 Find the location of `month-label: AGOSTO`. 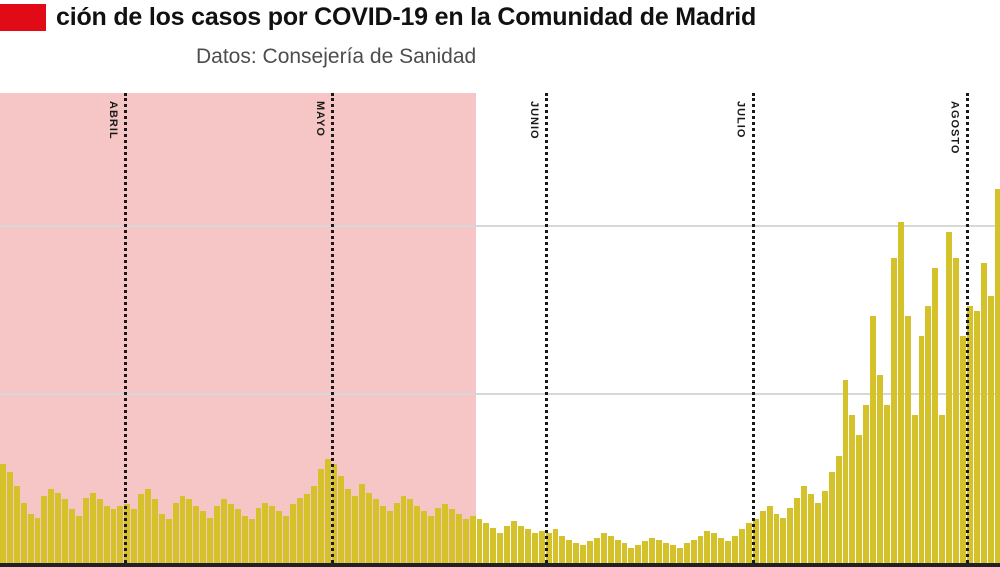

month-label: AGOSTO is located at coordinates (954, 128).